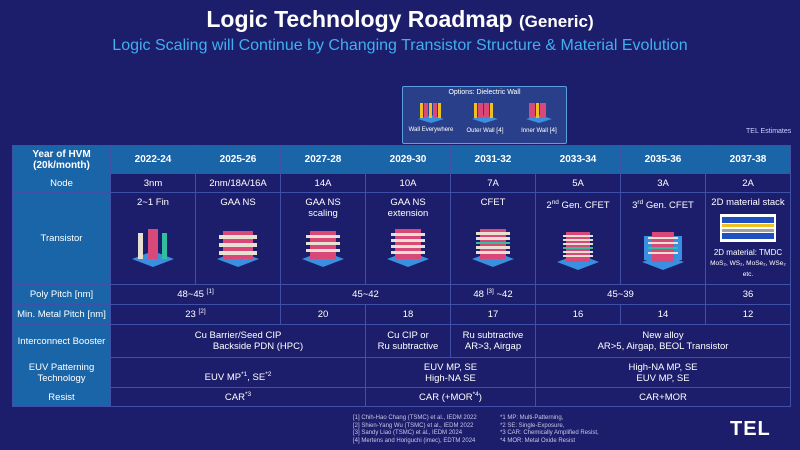  Describe the element at coordinates (493, 341) in the screenshot. I see `interconnect-cell: Ru subtractive AR>3, Airgap` at that location.